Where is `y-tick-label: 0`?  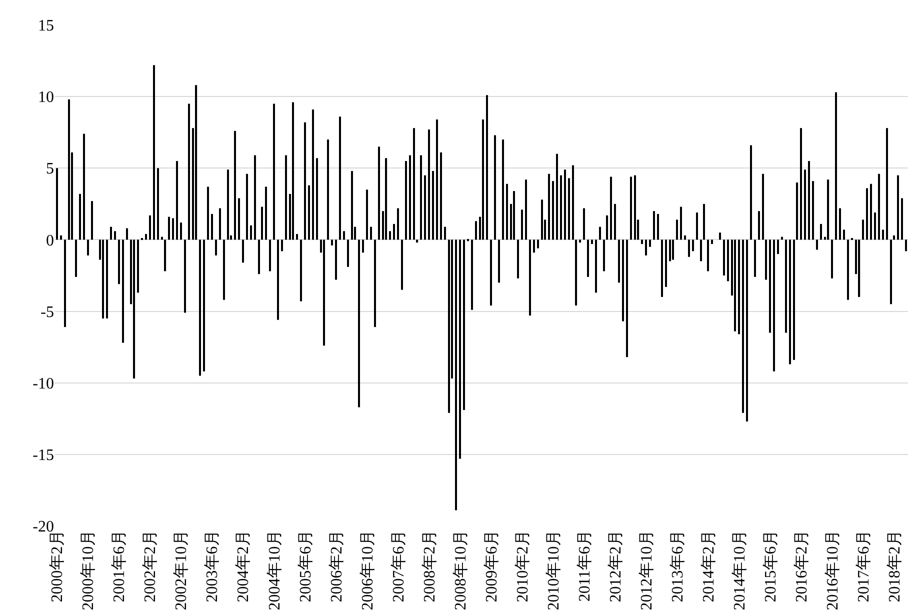 y-tick-label: 0 is located at coordinates (50, 241).